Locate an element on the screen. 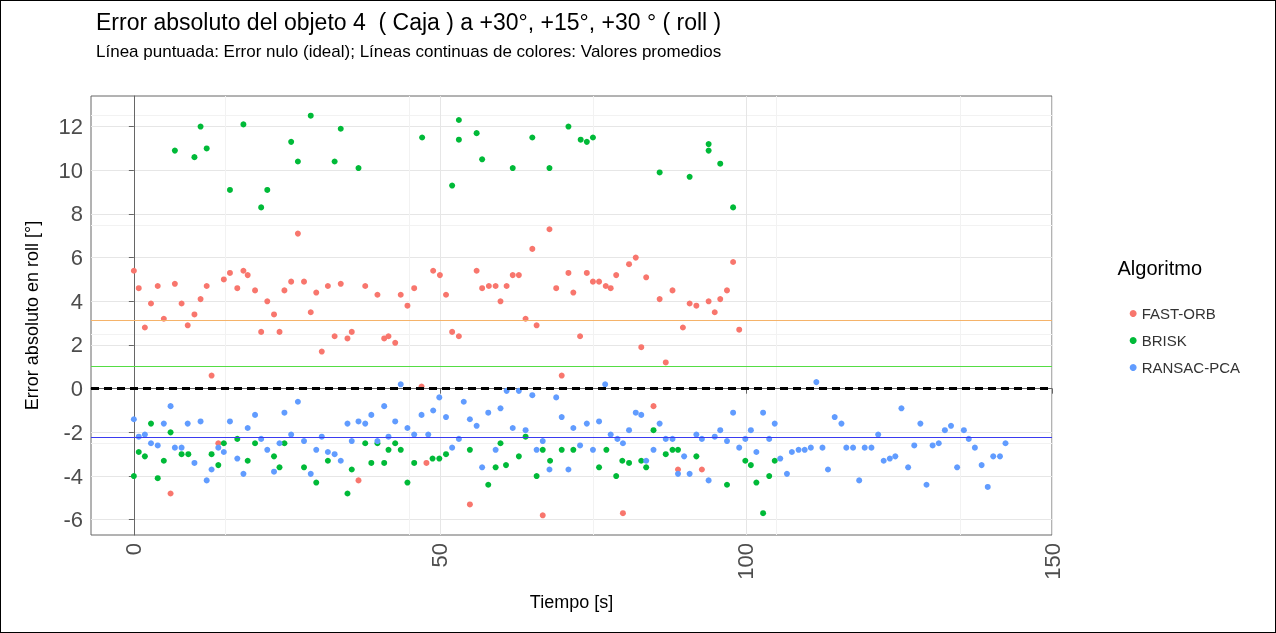 The width and height of the screenshot is (1276, 633). y-tick-label: 10 is located at coordinates (70, 170).